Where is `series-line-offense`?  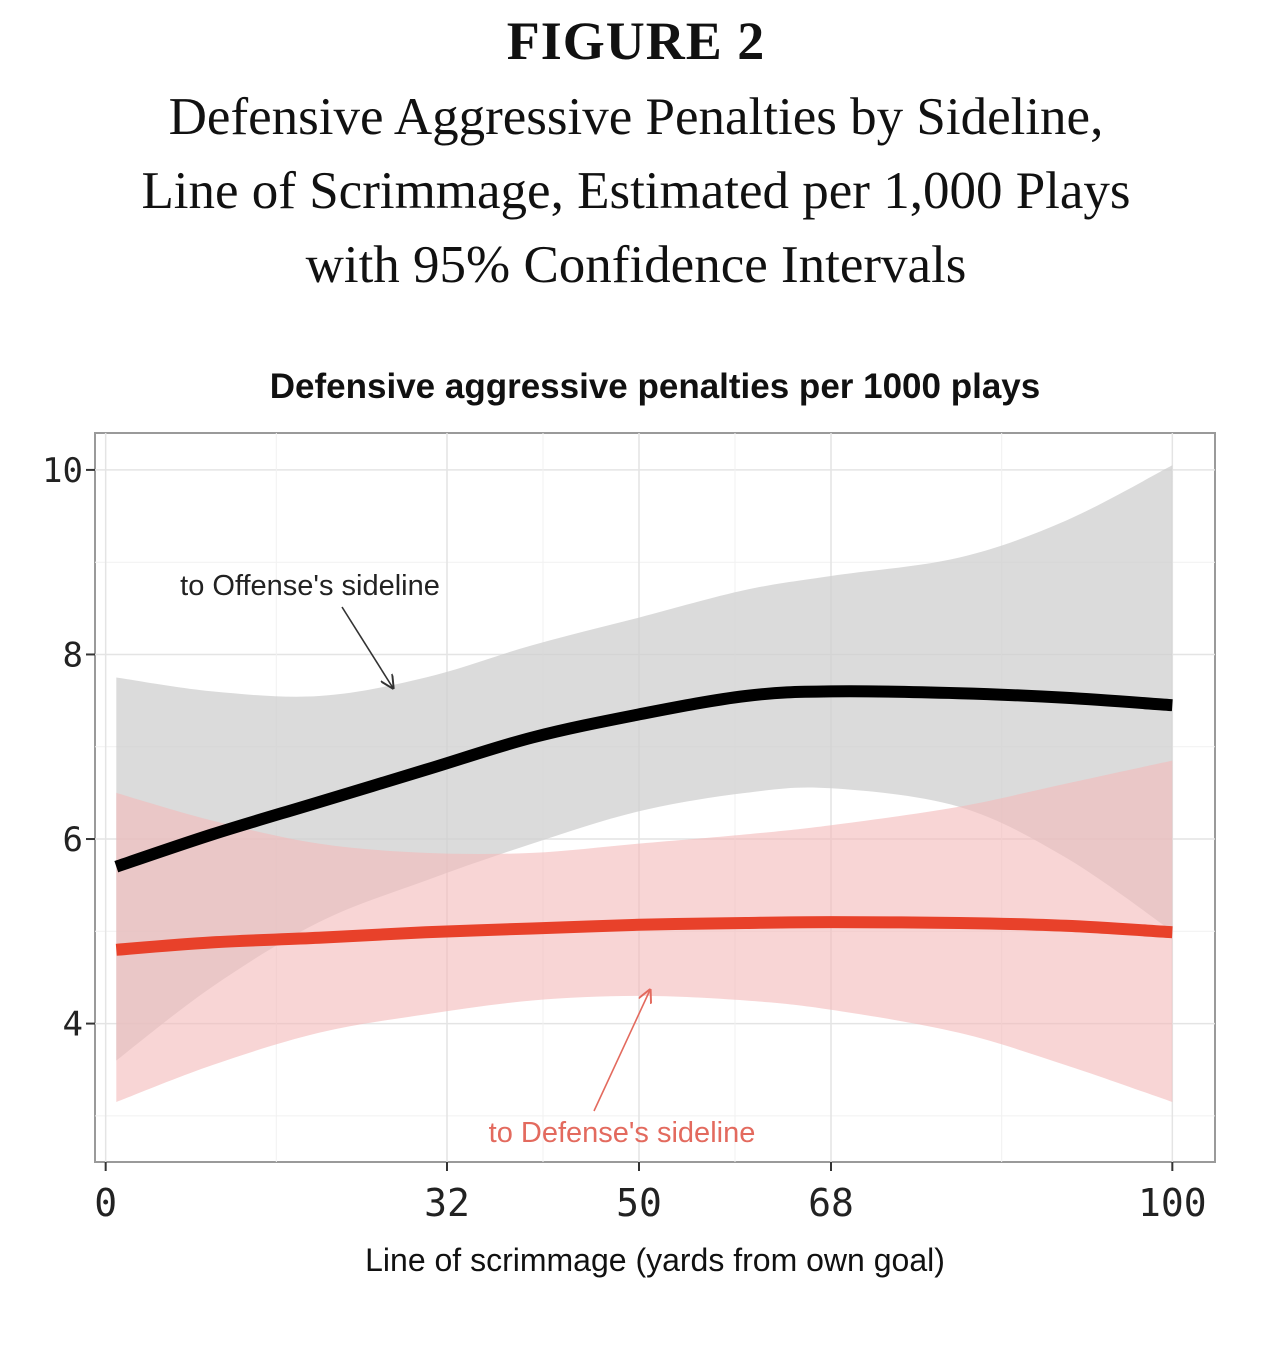 series-line-offense is located at coordinates (643, 779).